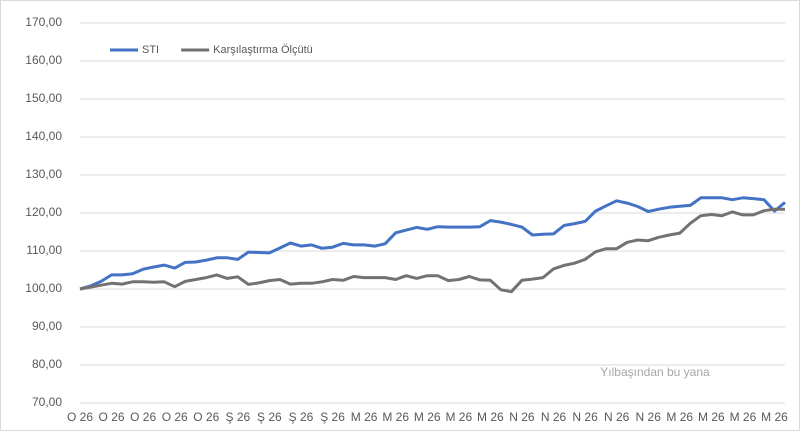 Image resolution: width=800 pixels, height=431 pixels. I want to click on y-tick-label: 110,00, so click(44, 250).